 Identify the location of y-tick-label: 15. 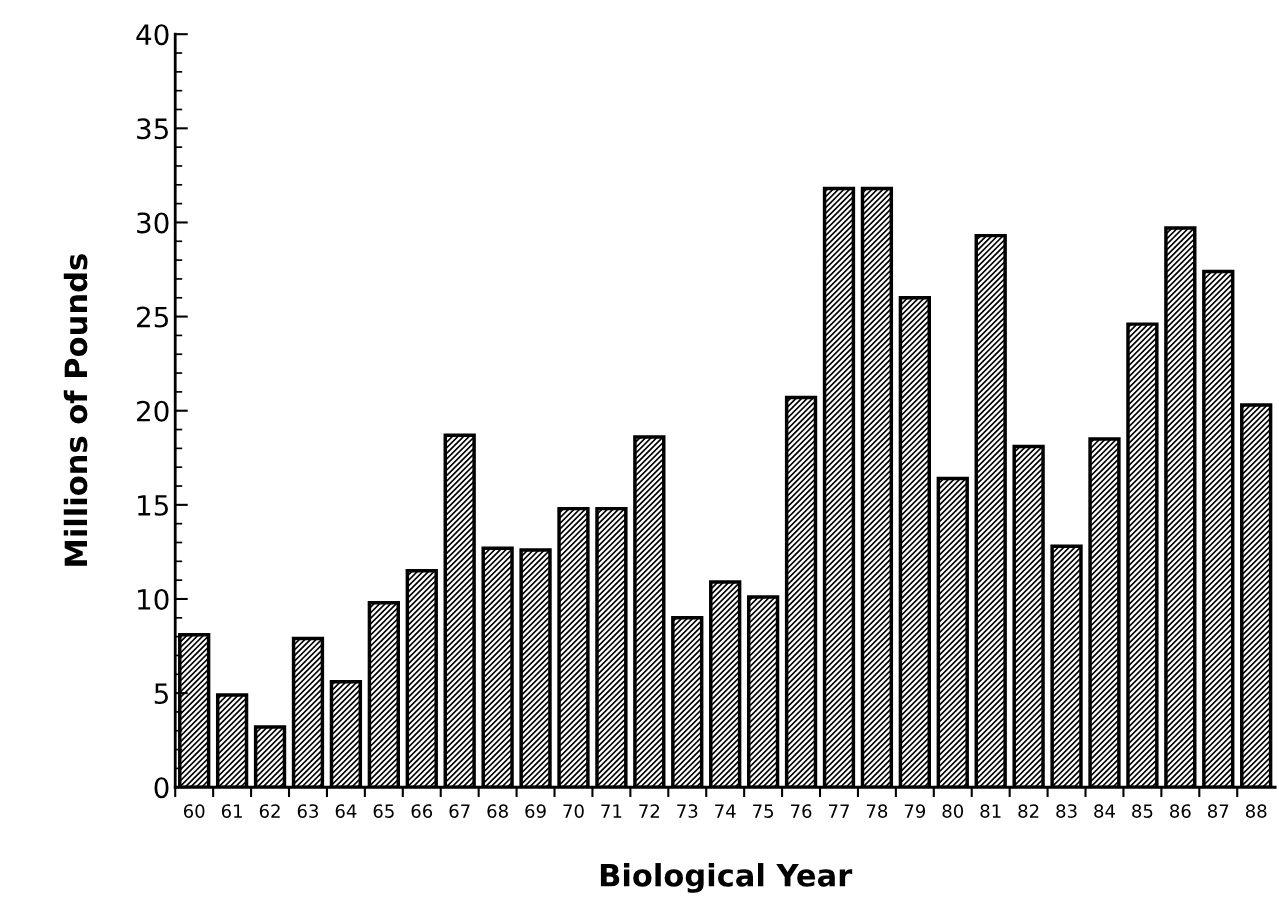
(153, 505).